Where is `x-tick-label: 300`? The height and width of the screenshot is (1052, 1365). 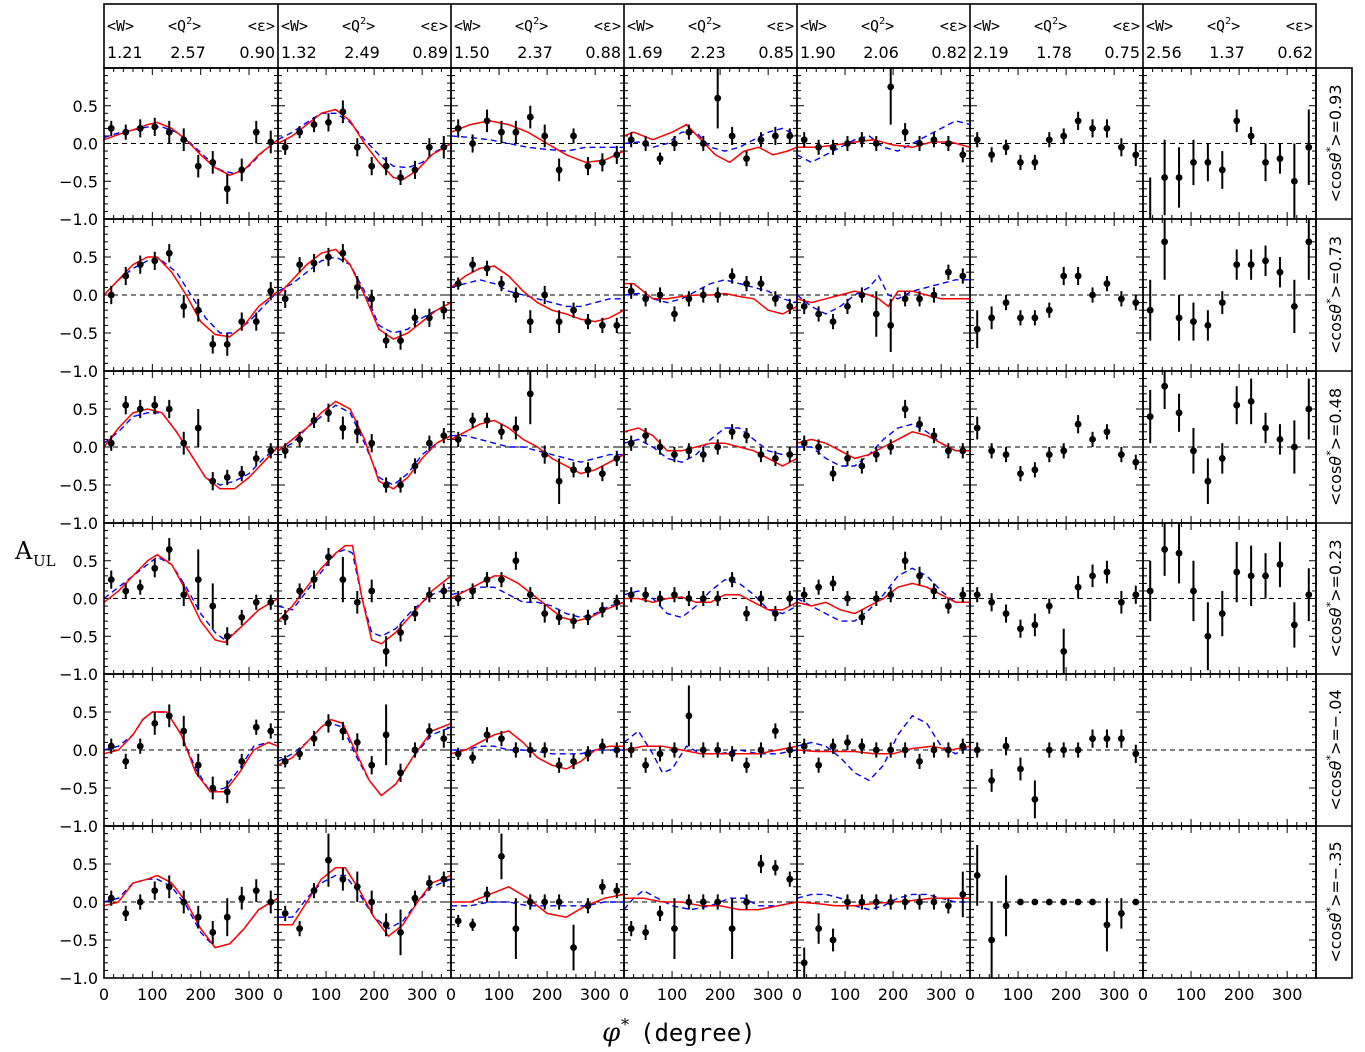
x-tick-label: 300 is located at coordinates (1287, 994).